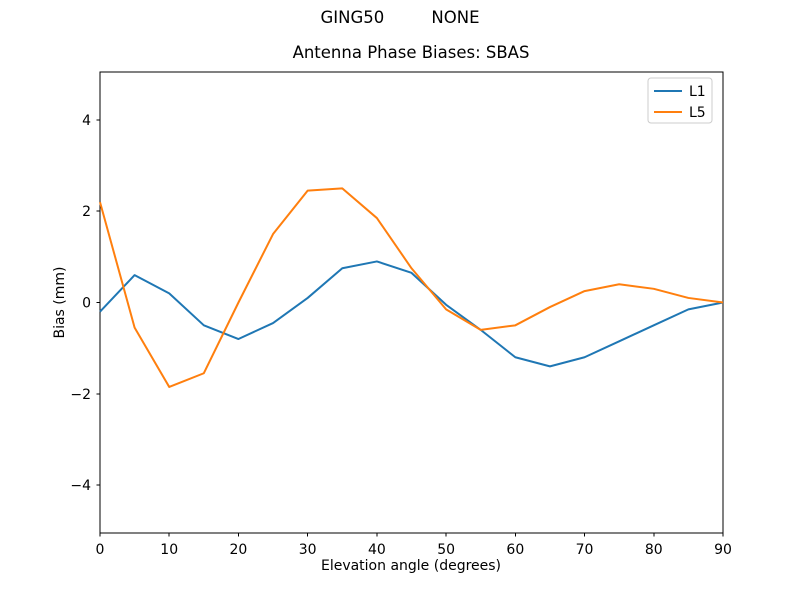 The image size is (800, 600). What do you see at coordinates (515, 550) in the screenshot?
I see `x-tick-label: 60` at bounding box center [515, 550].